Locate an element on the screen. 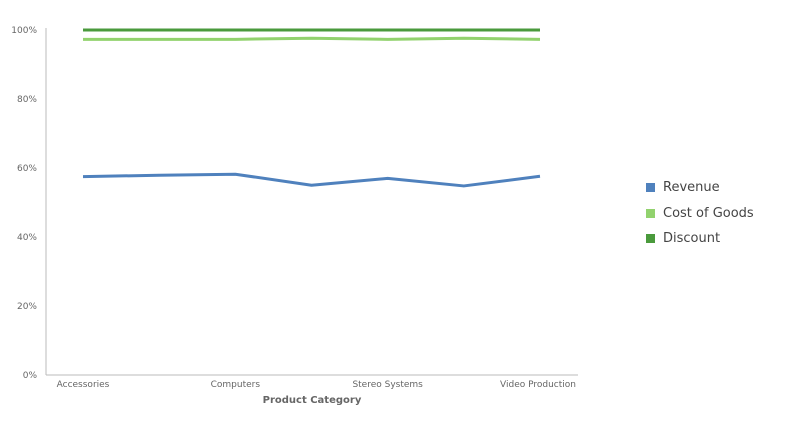  legend-item: Cost of Goods is located at coordinates (700, 214).